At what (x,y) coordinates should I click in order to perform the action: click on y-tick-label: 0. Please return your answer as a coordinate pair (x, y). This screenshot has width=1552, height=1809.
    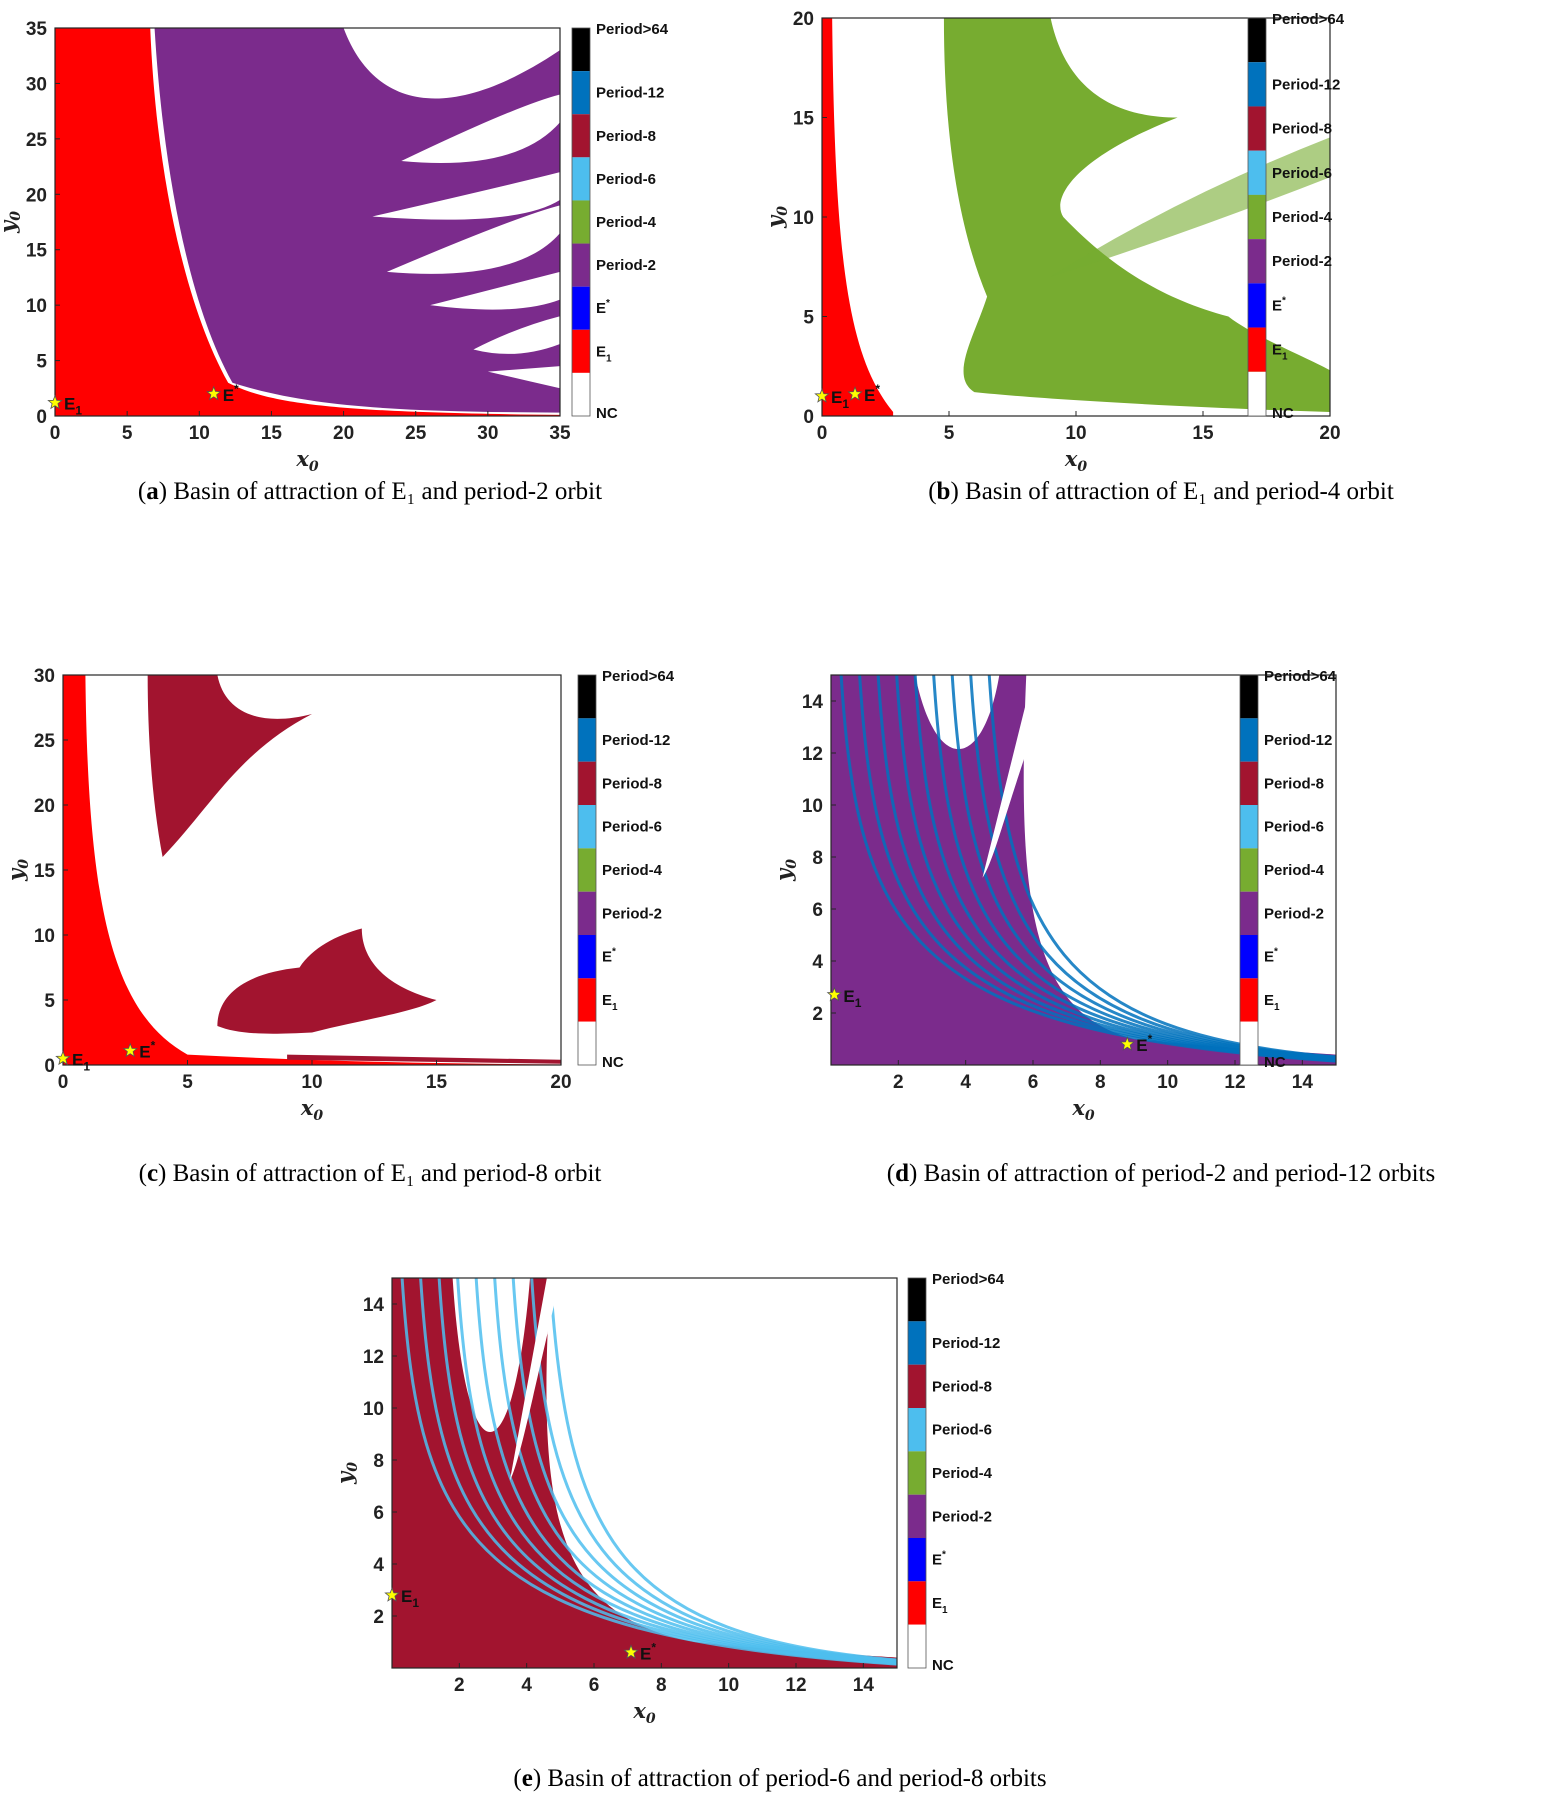
    Looking at the image, I should click on (808, 417).